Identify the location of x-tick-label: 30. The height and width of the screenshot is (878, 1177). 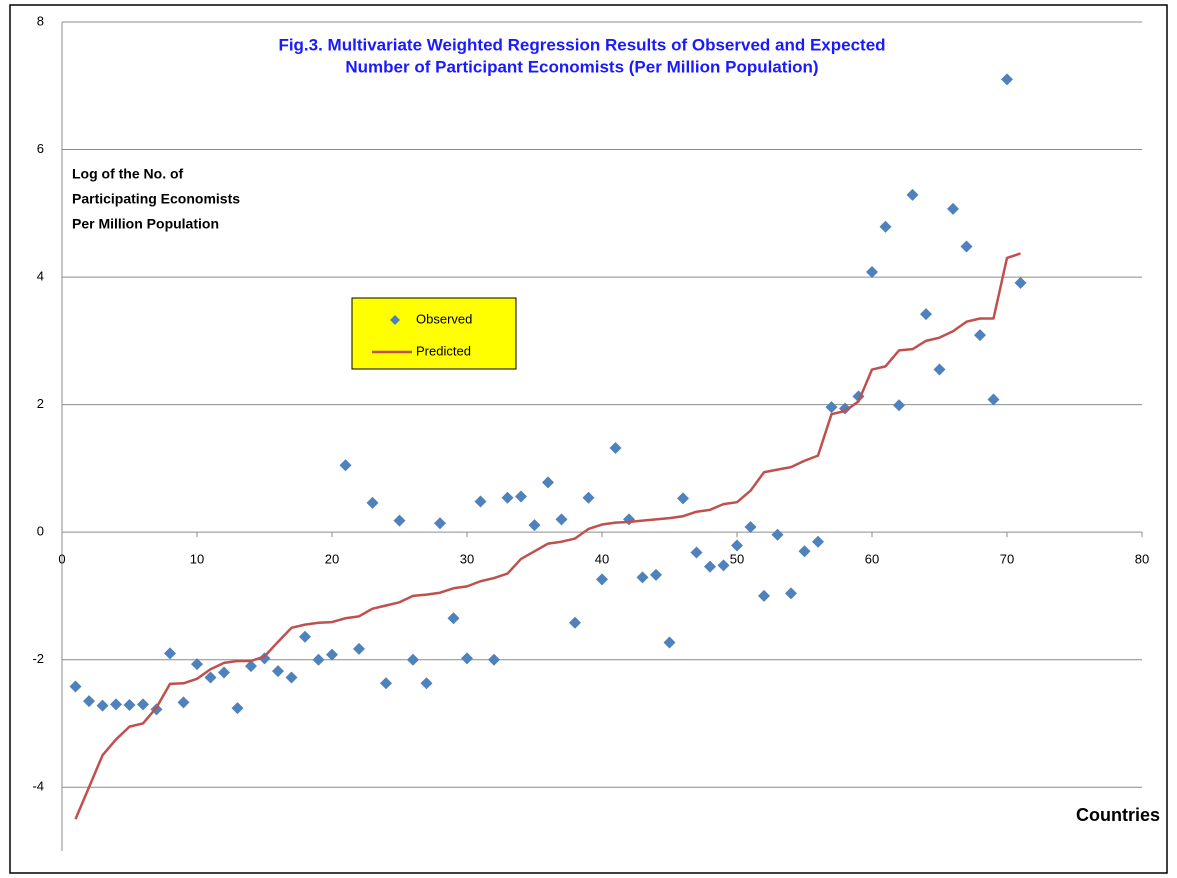
(467, 559).